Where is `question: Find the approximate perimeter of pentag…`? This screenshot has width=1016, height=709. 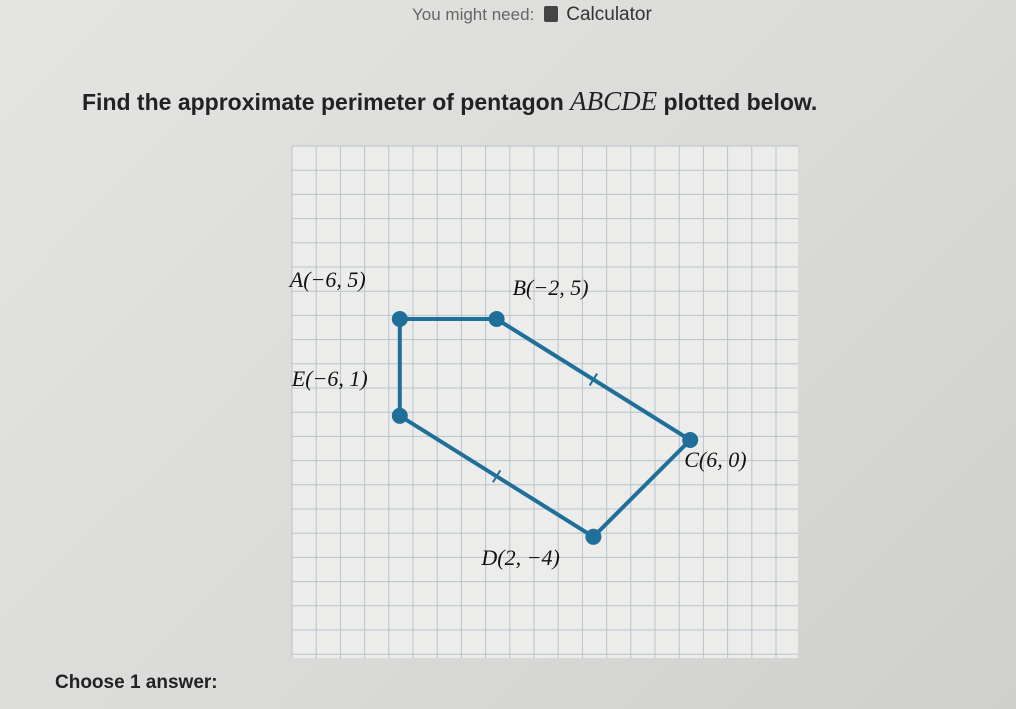 question: Find the approximate perimeter of pentag… is located at coordinates (449, 101).